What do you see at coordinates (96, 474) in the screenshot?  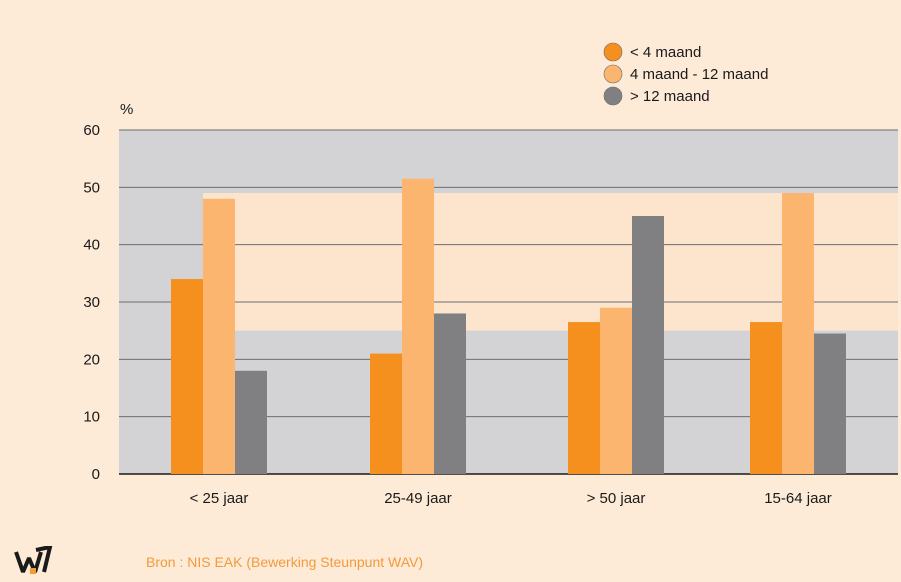 I see `y-tick-label: 0` at bounding box center [96, 474].